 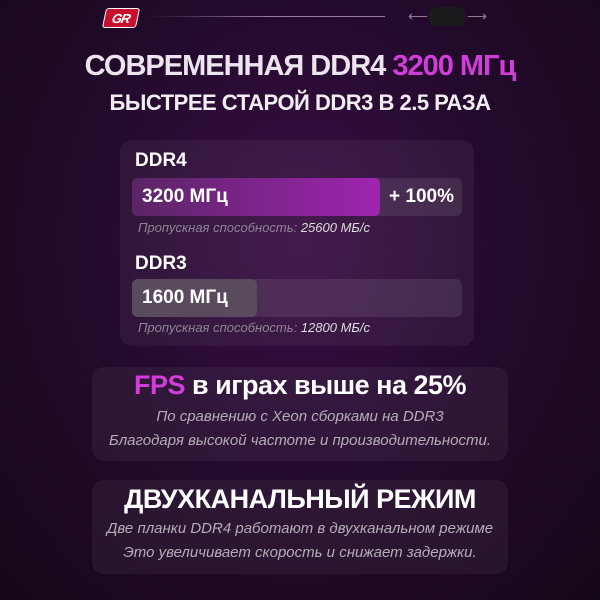 What do you see at coordinates (300, 385) in the screenshot?
I see `fps-title: FPS в играх выше на 25%` at bounding box center [300, 385].